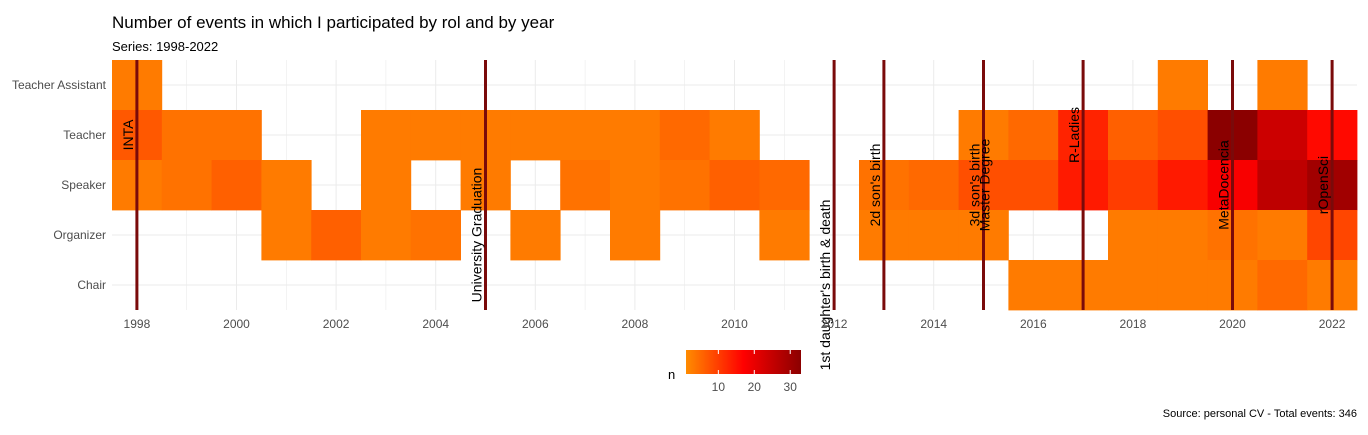 The image size is (1368, 435). Describe the element at coordinates (84, 135) in the screenshot. I see `y-tick-label: Teacher` at that location.